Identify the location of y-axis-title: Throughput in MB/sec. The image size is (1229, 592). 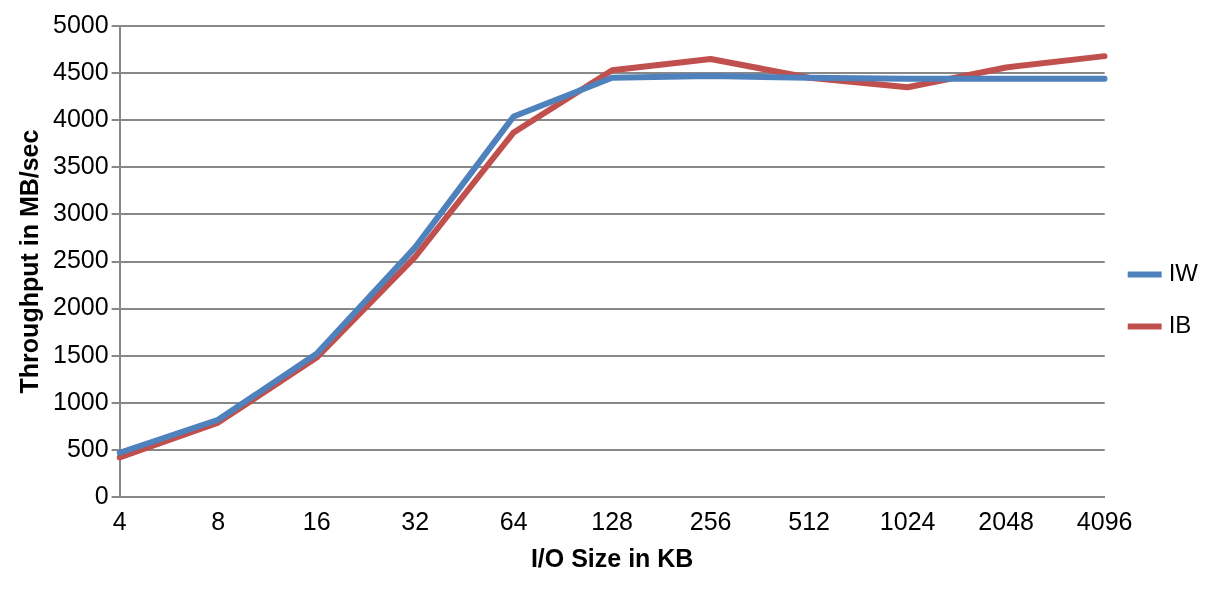
(28, 261).